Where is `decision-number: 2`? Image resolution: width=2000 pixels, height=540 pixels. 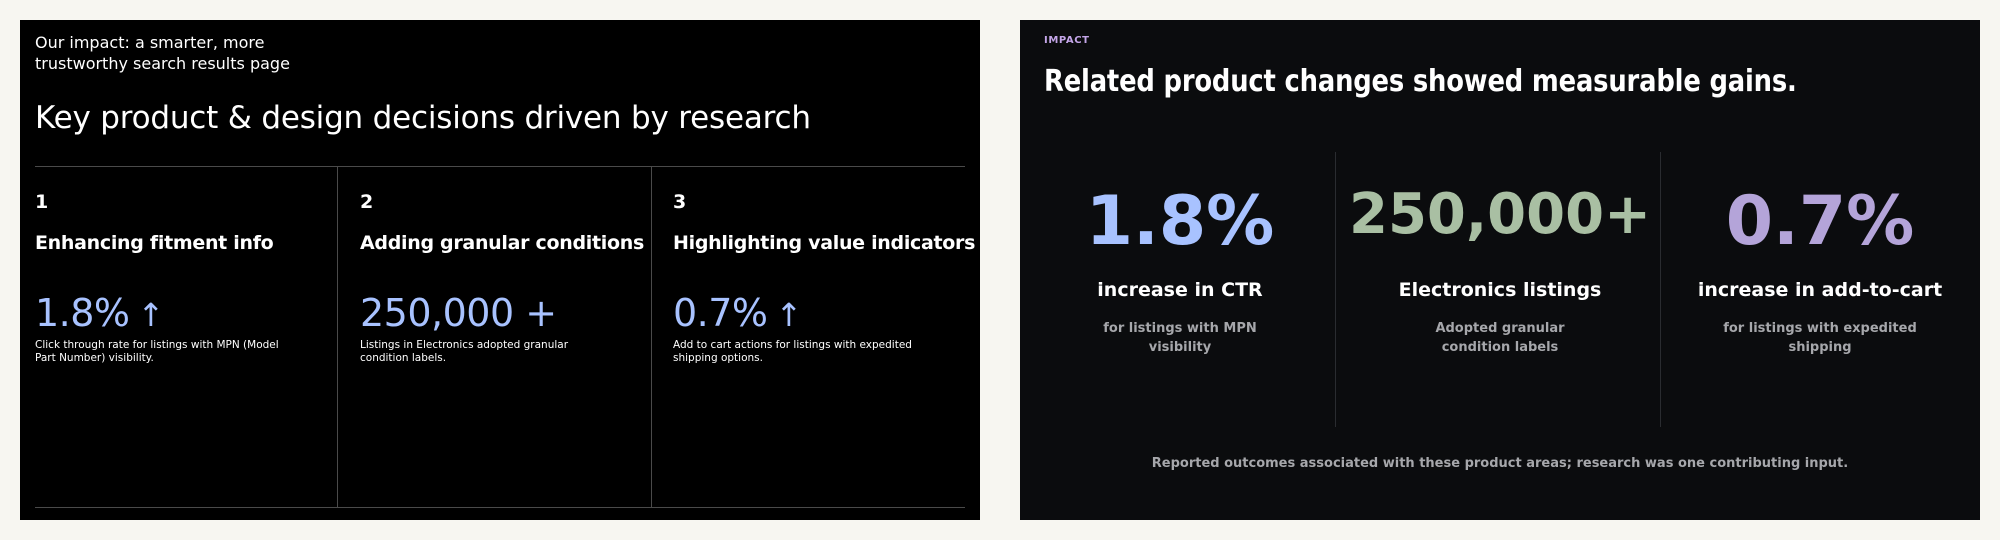
decision-number: 2 is located at coordinates (367, 202).